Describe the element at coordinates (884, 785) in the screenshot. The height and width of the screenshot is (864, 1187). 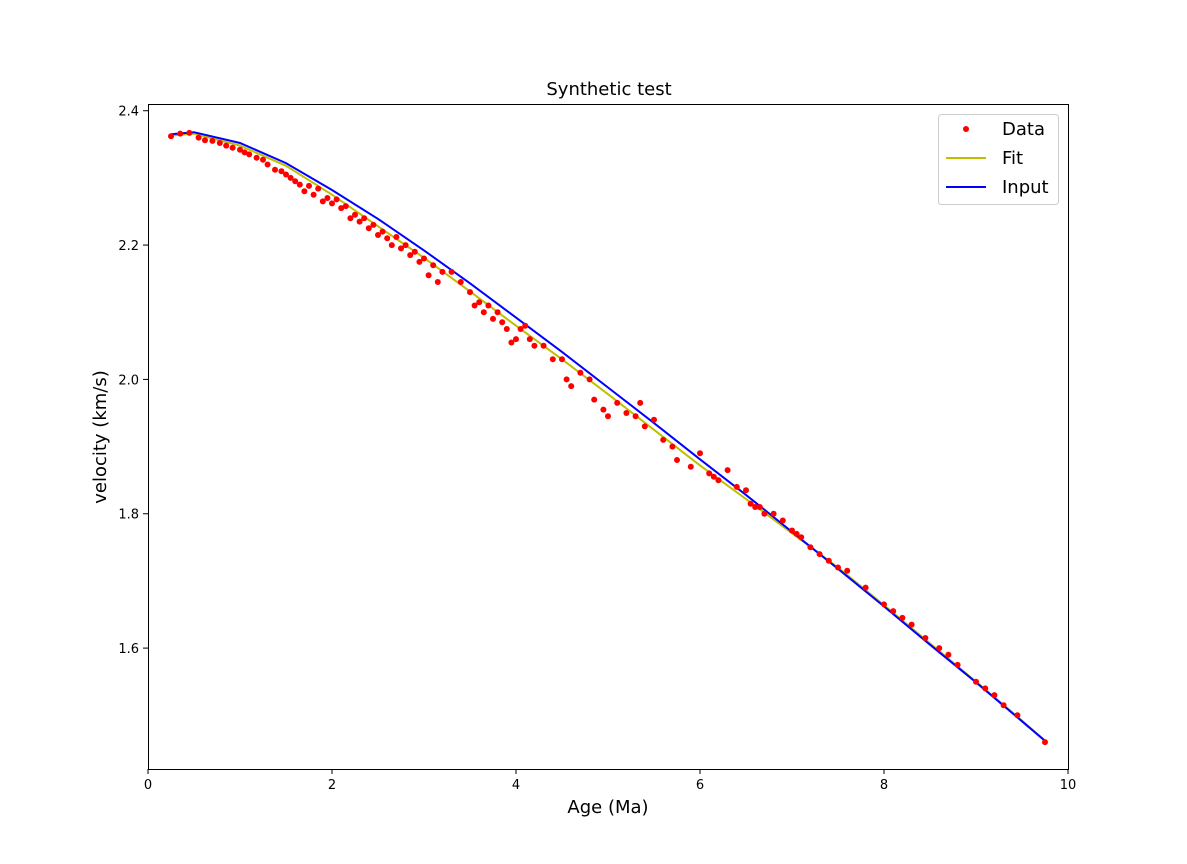
I see `x-tick-label: 8` at that location.